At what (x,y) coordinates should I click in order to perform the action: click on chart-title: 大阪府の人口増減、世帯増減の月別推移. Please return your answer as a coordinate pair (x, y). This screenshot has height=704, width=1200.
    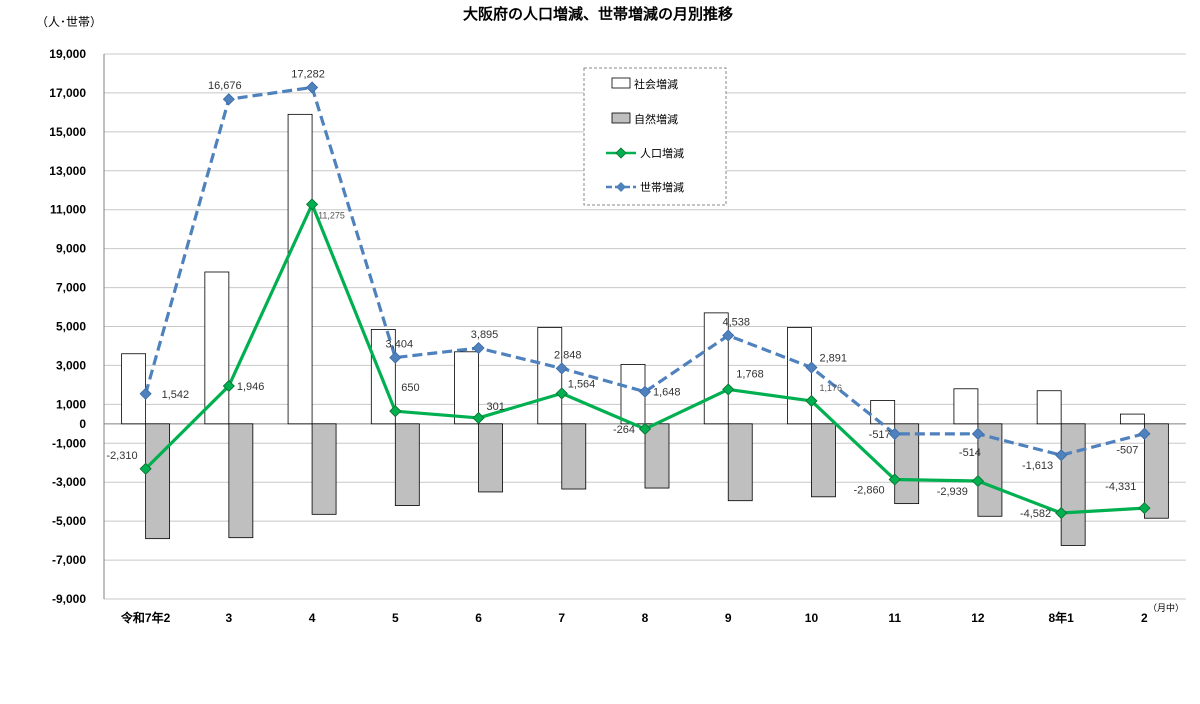
    Looking at the image, I should click on (598, 14).